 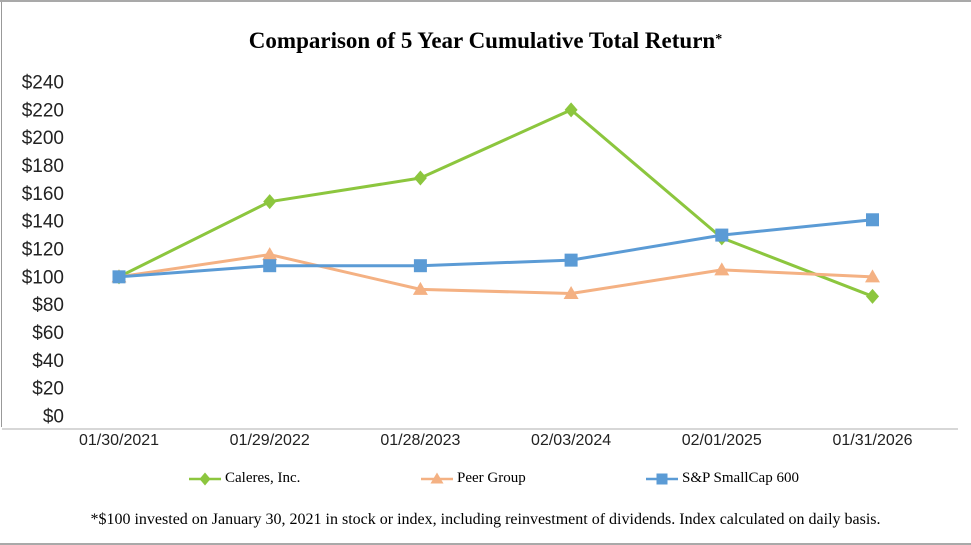 I want to click on y-tick-label: $20, so click(x=48, y=389).